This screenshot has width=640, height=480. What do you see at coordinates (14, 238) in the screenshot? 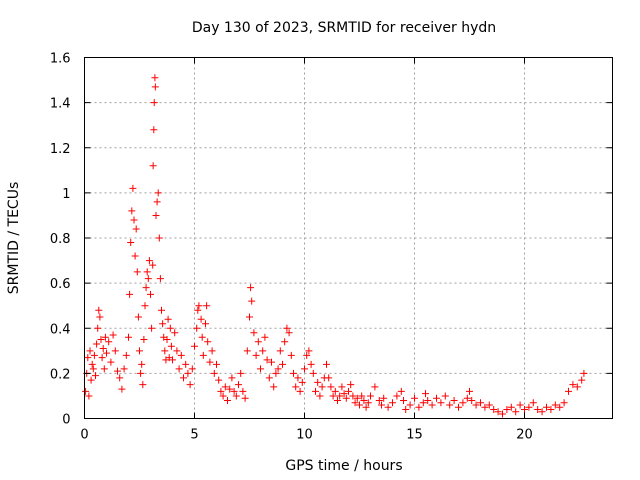
I see `y-axis-label: SRMTID / TECUs` at bounding box center [14, 238].